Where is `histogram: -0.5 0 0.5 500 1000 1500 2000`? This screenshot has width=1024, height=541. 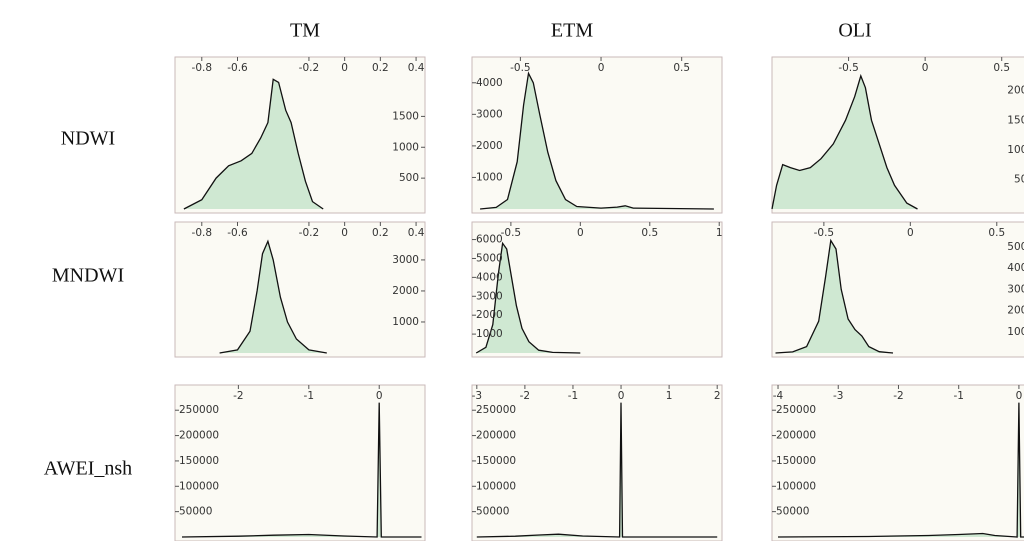 histogram: -0.5 0 0.5 500 1000 1500 2000 is located at coordinates (897, 135).